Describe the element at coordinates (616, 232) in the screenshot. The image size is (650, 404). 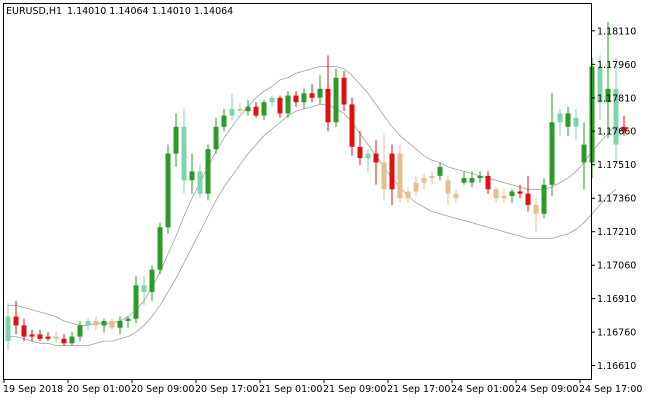
I see `y-tick-label: 1.17210` at that location.